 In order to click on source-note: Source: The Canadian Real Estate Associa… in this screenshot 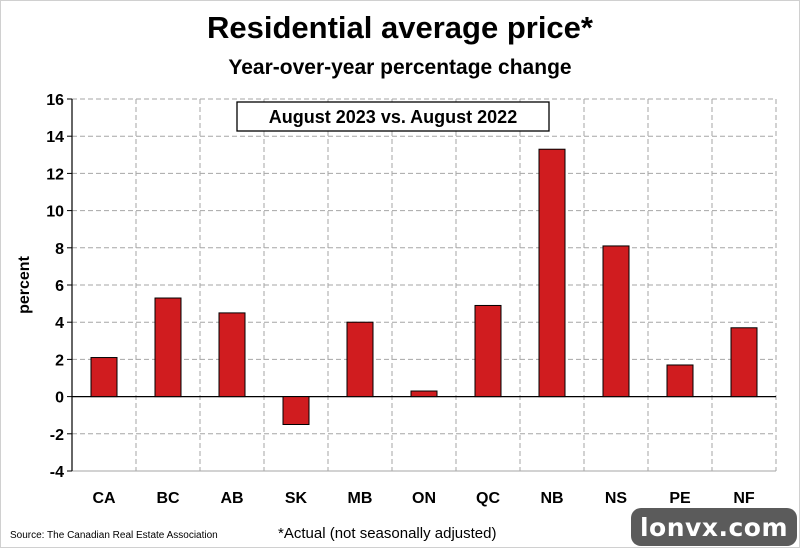, I will do `click(114, 535)`.